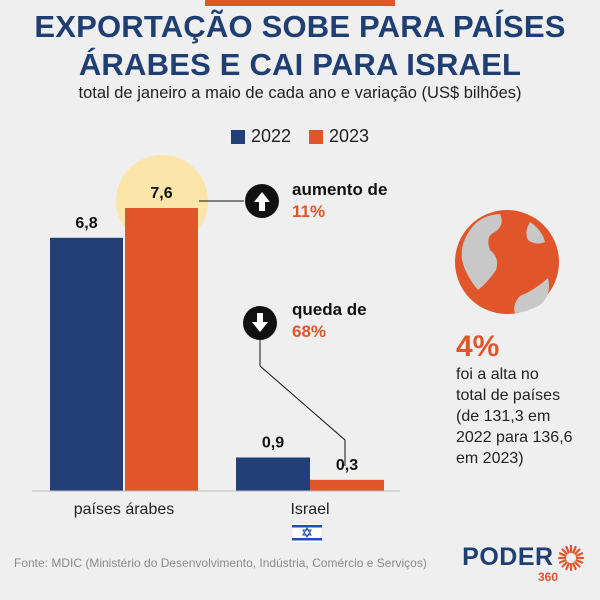 The height and width of the screenshot is (600, 600). What do you see at coordinates (309, 509) in the screenshot?
I see `category-label-1: Israel` at bounding box center [309, 509].